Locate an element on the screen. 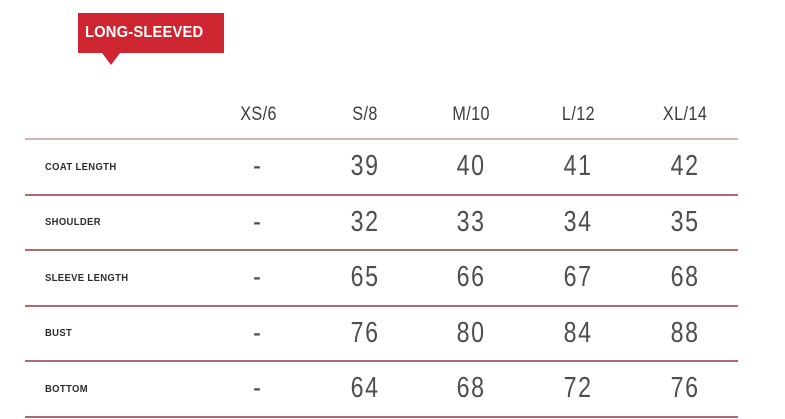  row-label: BUST is located at coordinates (59, 333).